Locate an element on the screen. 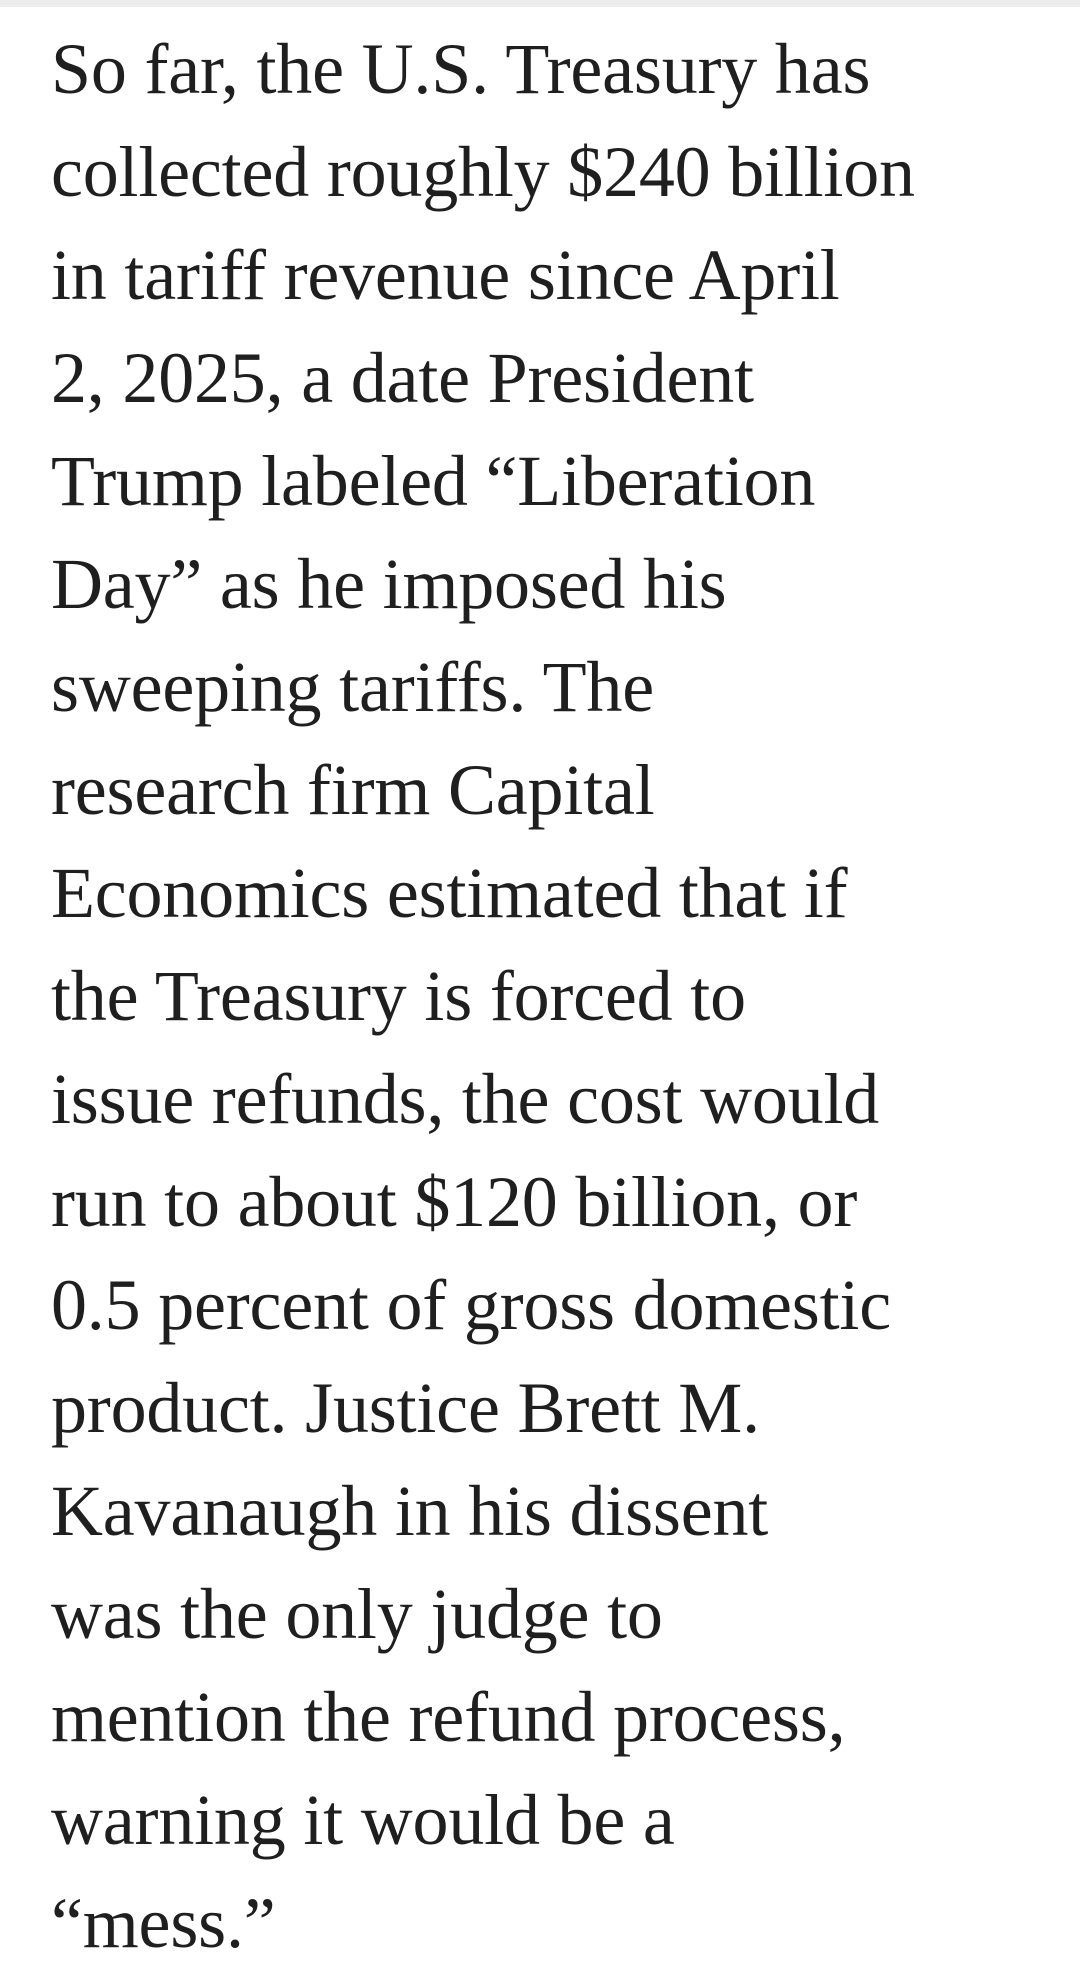 The width and height of the screenshot is (1080, 1975). article-line: in tariff revenue since April is located at coordinates (445, 275).